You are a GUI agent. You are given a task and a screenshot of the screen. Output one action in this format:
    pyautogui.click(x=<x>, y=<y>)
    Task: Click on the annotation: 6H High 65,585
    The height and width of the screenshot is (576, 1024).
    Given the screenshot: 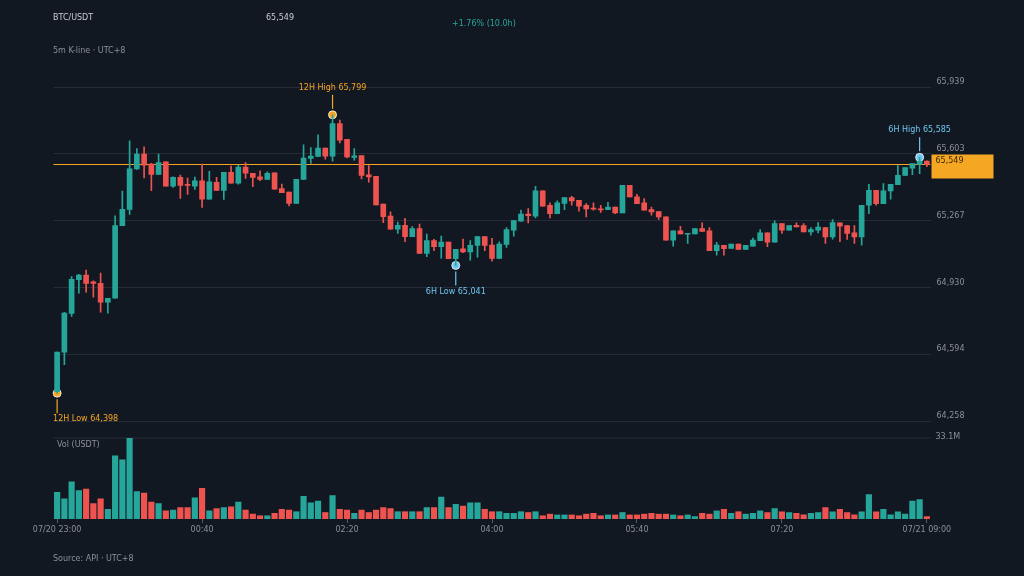 What is the action you would take?
    pyautogui.click(x=919, y=130)
    